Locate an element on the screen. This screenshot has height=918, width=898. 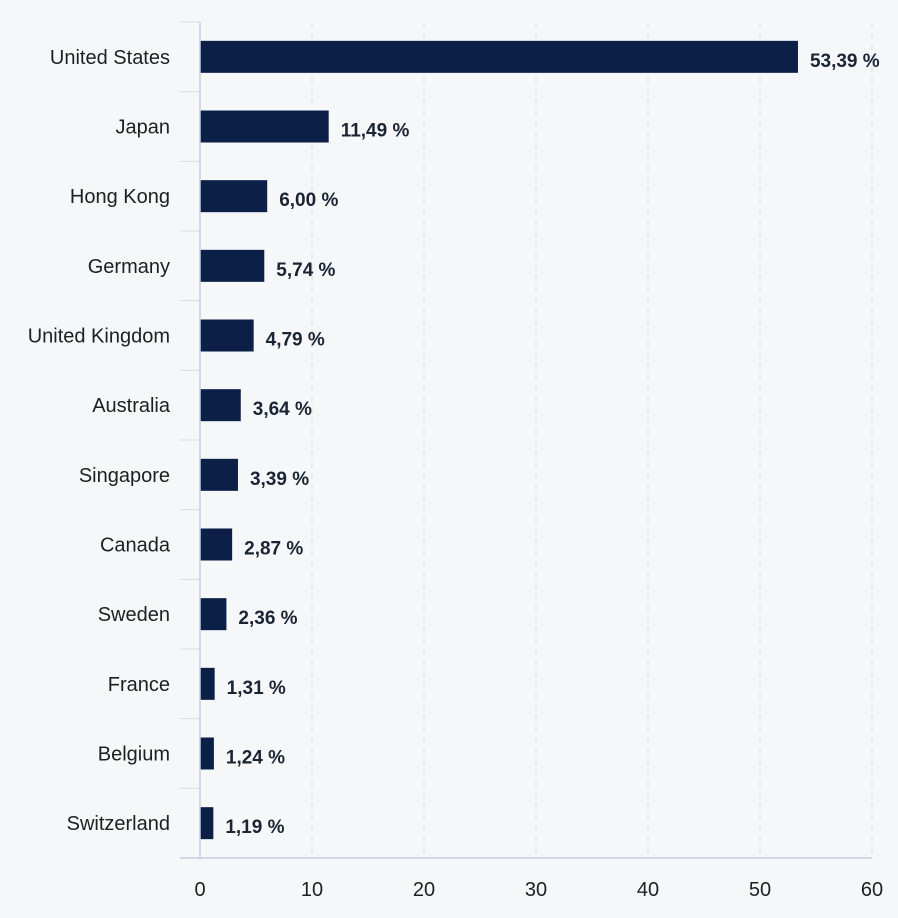
data-label: 1,19 % is located at coordinates (254, 827).